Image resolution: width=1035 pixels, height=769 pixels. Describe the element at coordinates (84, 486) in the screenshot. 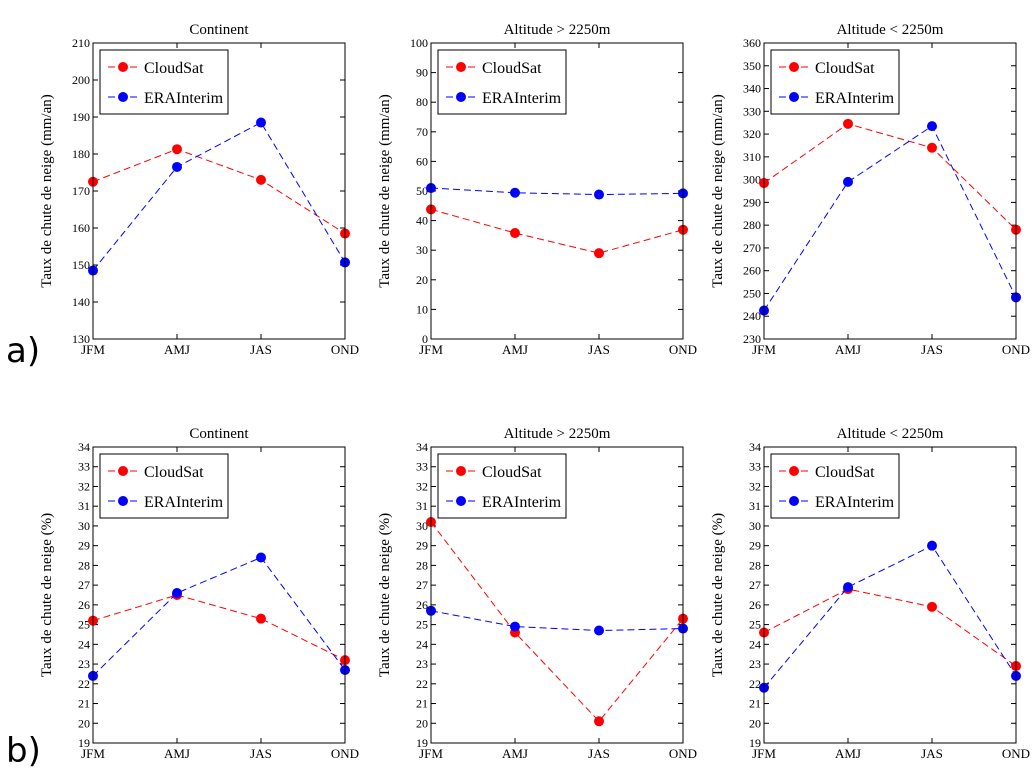

I see `y-tick-label: 32` at that location.